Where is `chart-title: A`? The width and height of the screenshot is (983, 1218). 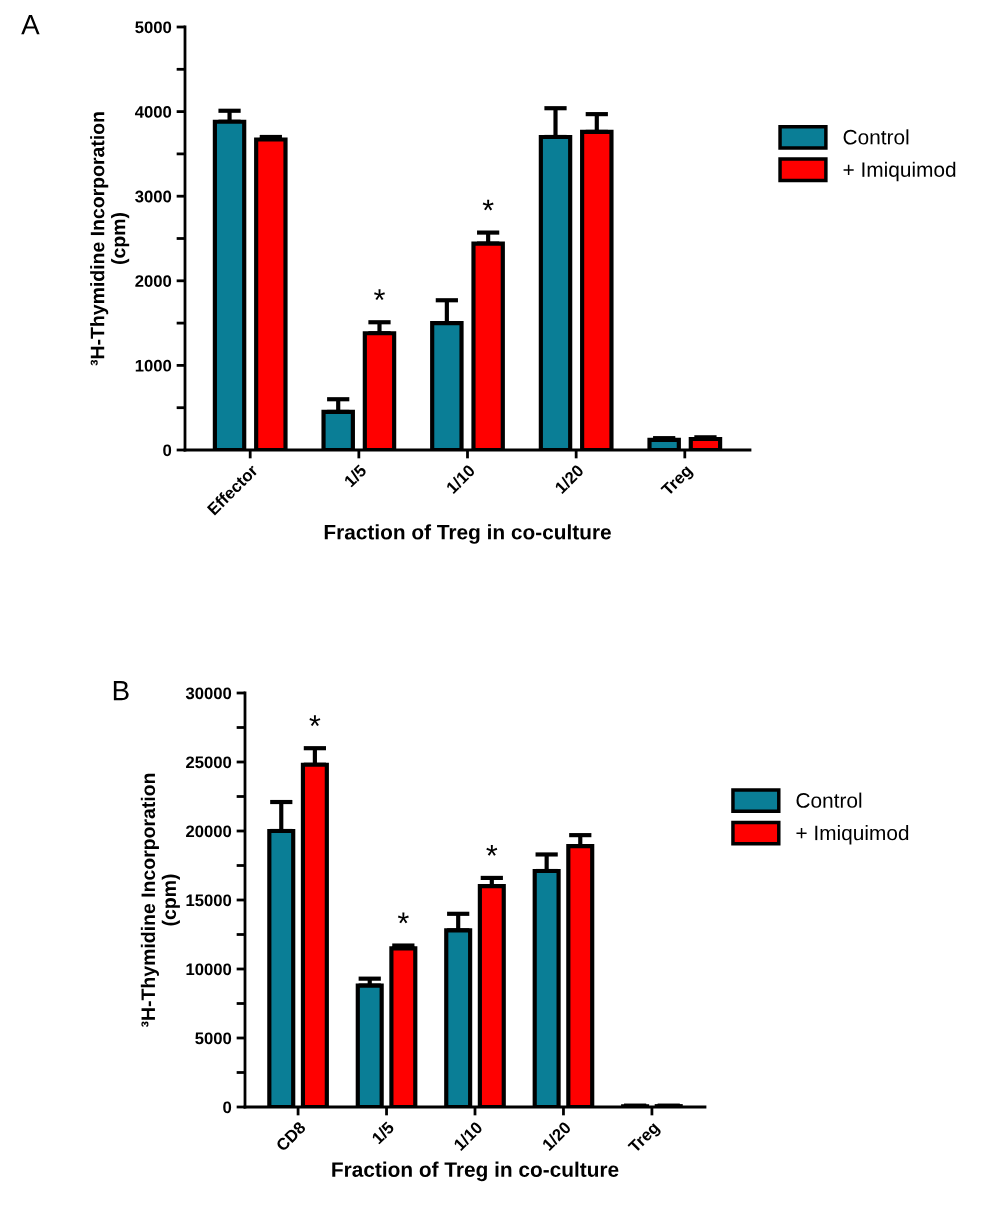 chart-title: A is located at coordinates (30, 25).